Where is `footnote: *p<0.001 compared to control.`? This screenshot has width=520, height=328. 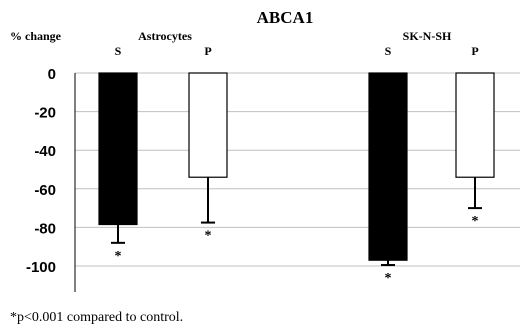
footnote: *p<0.001 compared to control. is located at coordinates (96, 317).